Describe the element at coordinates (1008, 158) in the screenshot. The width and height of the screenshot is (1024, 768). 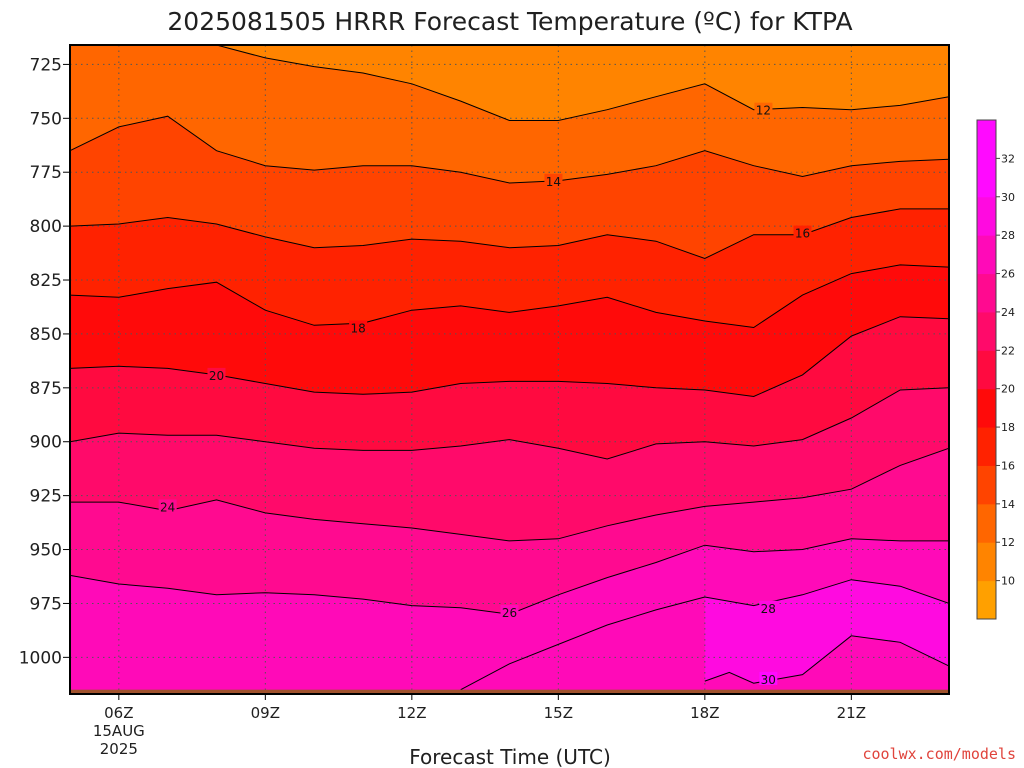
I see `colorbar-label: 32` at that location.